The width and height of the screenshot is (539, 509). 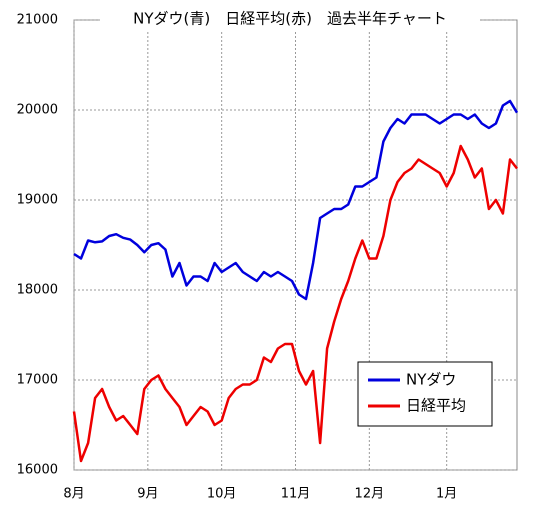 I want to click on y-tick-label: 17000, so click(x=37, y=380).